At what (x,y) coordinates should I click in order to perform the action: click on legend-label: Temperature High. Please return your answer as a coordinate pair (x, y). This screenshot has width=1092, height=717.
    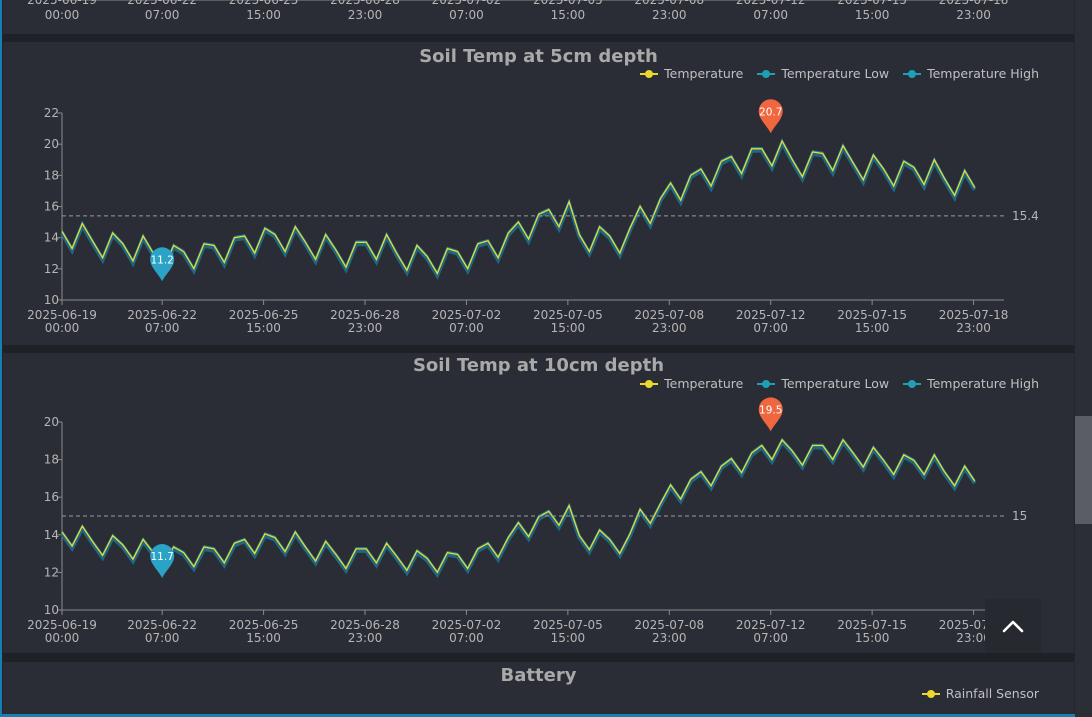
    Looking at the image, I should click on (983, 73).